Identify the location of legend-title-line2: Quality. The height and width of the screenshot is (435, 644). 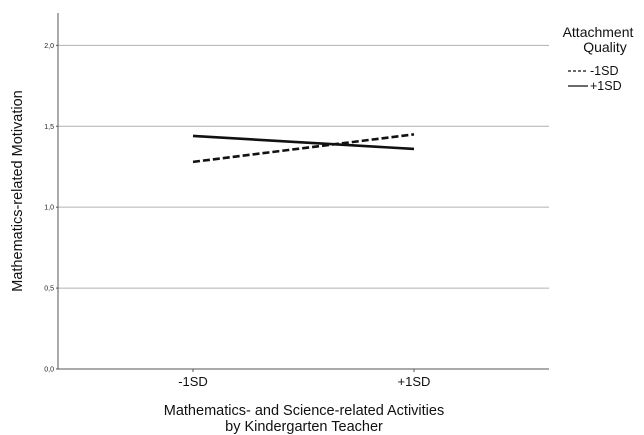
(605, 47).